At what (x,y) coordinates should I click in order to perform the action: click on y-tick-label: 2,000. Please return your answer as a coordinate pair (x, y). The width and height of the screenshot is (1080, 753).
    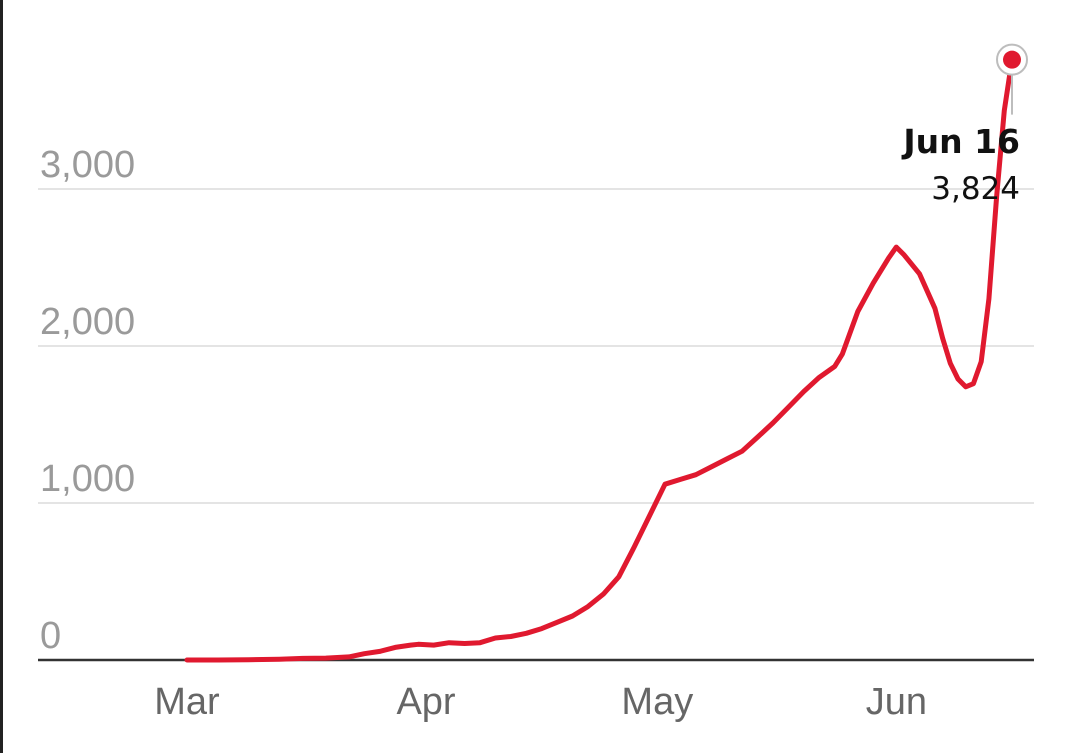
    Looking at the image, I should click on (87, 322).